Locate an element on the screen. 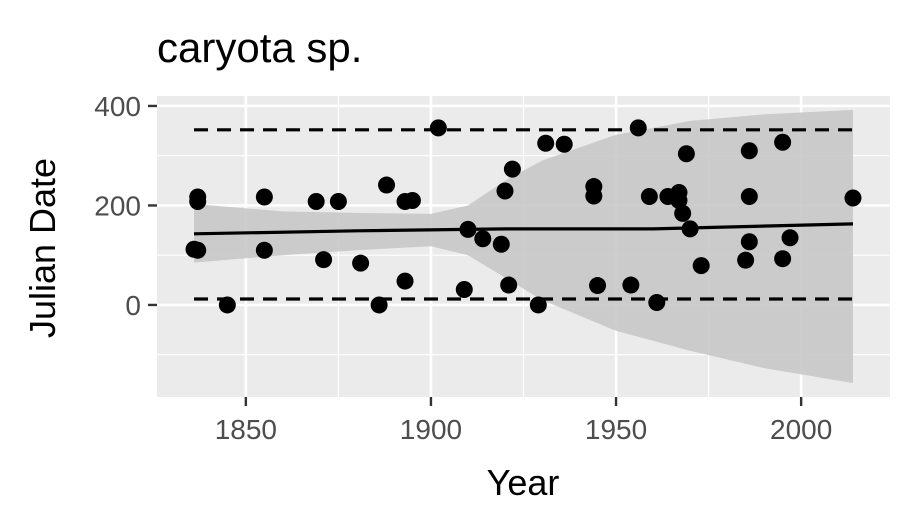 This screenshot has width=913, height=527. x-tick-label: 1850 is located at coordinates (246, 429).